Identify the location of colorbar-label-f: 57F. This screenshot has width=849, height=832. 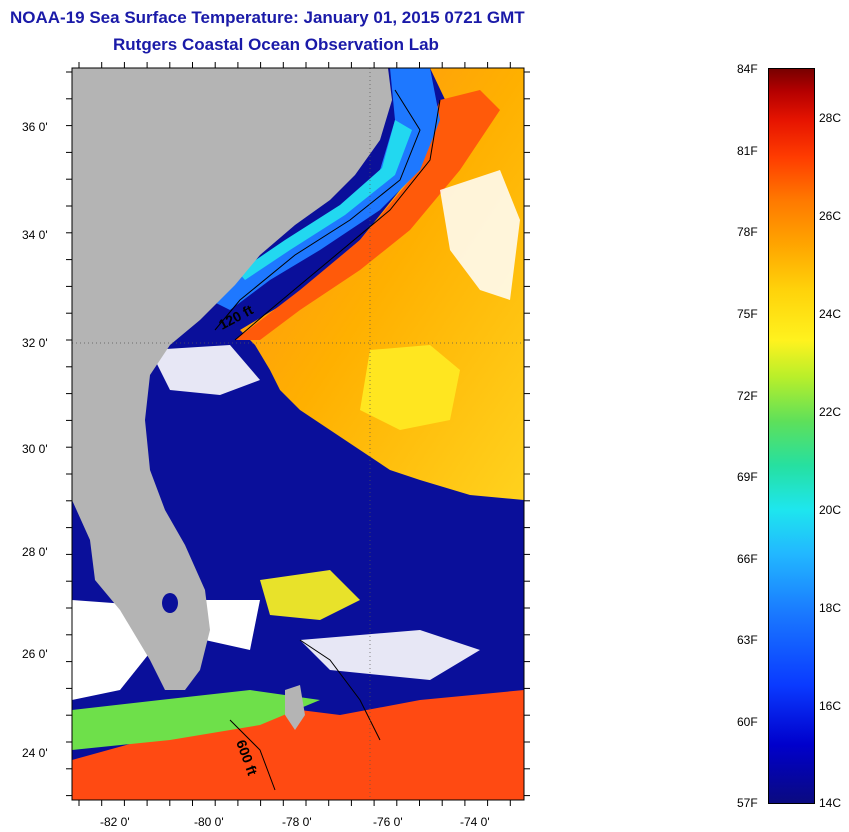
(747, 803).